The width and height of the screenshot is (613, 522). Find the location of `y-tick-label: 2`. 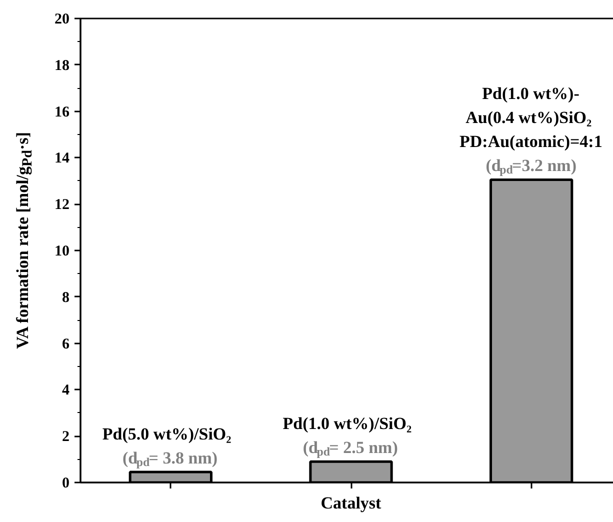

y-tick-label: 2 is located at coordinates (66, 437).